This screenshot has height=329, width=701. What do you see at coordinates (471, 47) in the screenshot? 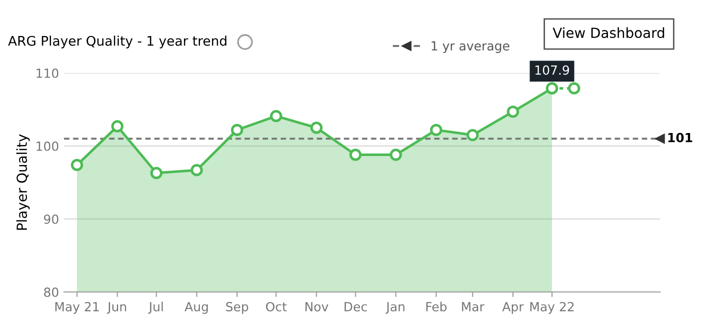
I see `legend-label: 1 yr average` at bounding box center [471, 47].